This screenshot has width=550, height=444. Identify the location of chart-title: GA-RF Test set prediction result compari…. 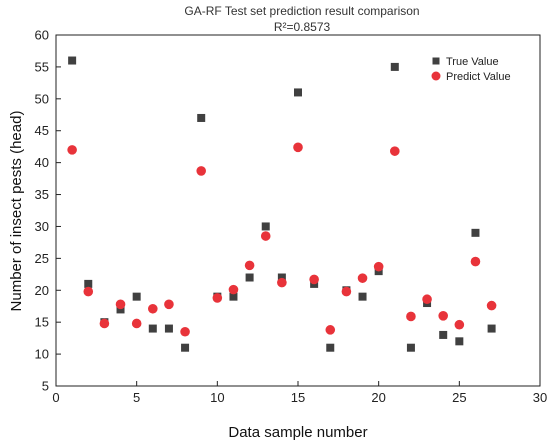
(301, 11).